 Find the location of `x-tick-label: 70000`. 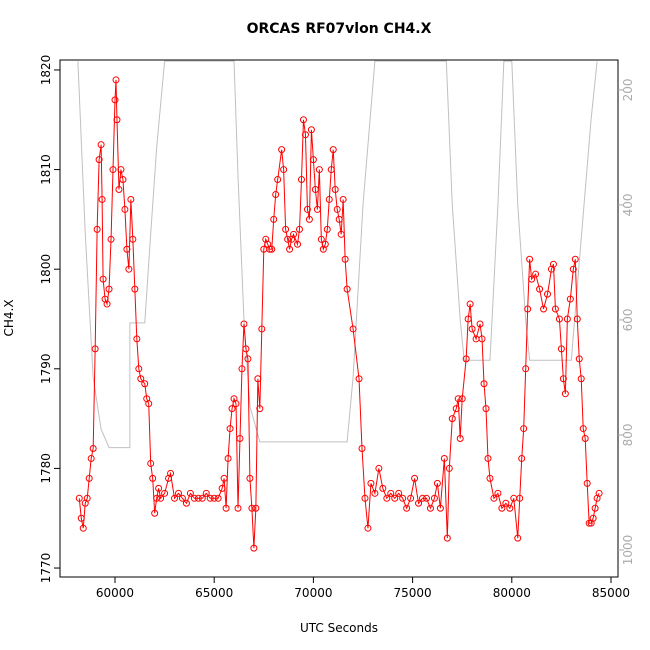

x-tick-label: 70000 is located at coordinates (313, 593).